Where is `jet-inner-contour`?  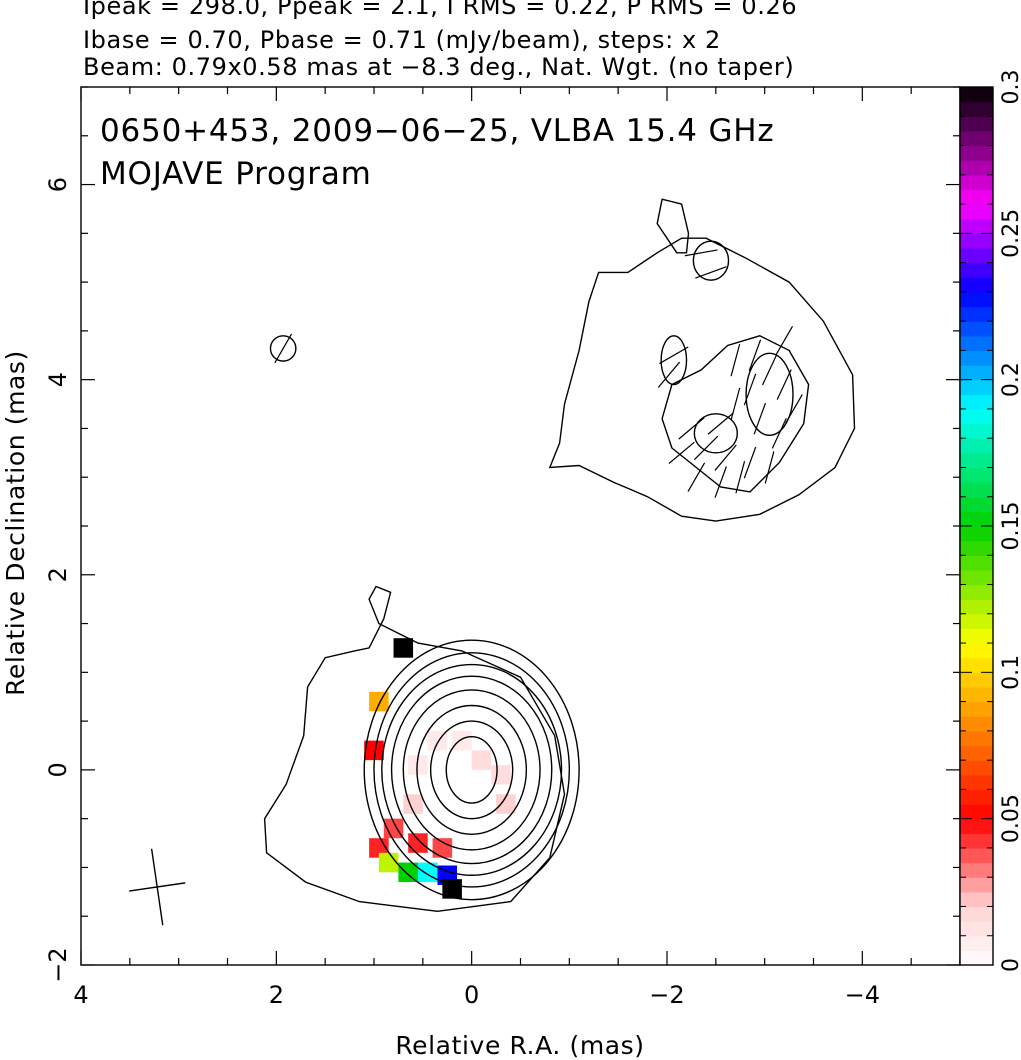 jet-inner-contour is located at coordinates (735, 414).